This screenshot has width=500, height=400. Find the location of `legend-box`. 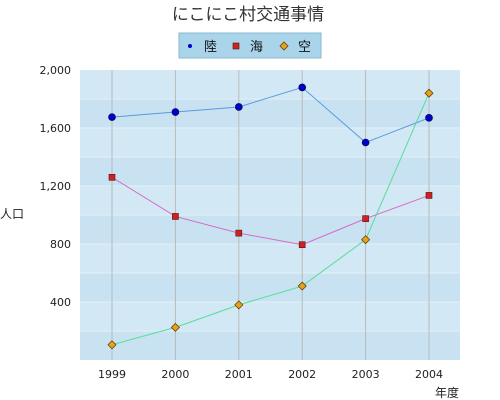

legend-box is located at coordinates (250, 45).